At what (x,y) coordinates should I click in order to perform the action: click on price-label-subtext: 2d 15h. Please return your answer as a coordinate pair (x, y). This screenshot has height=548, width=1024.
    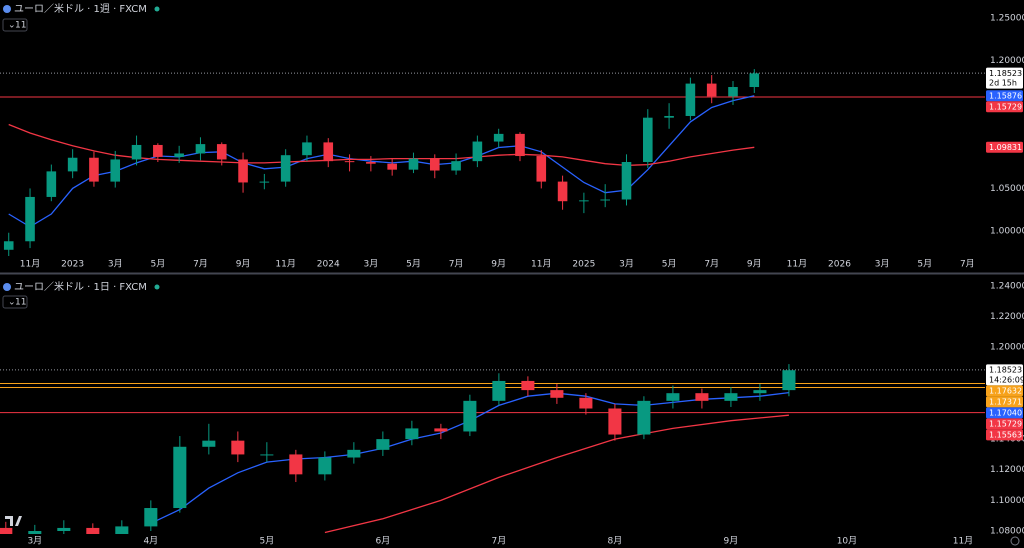
    Looking at the image, I should click on (1003, 83).